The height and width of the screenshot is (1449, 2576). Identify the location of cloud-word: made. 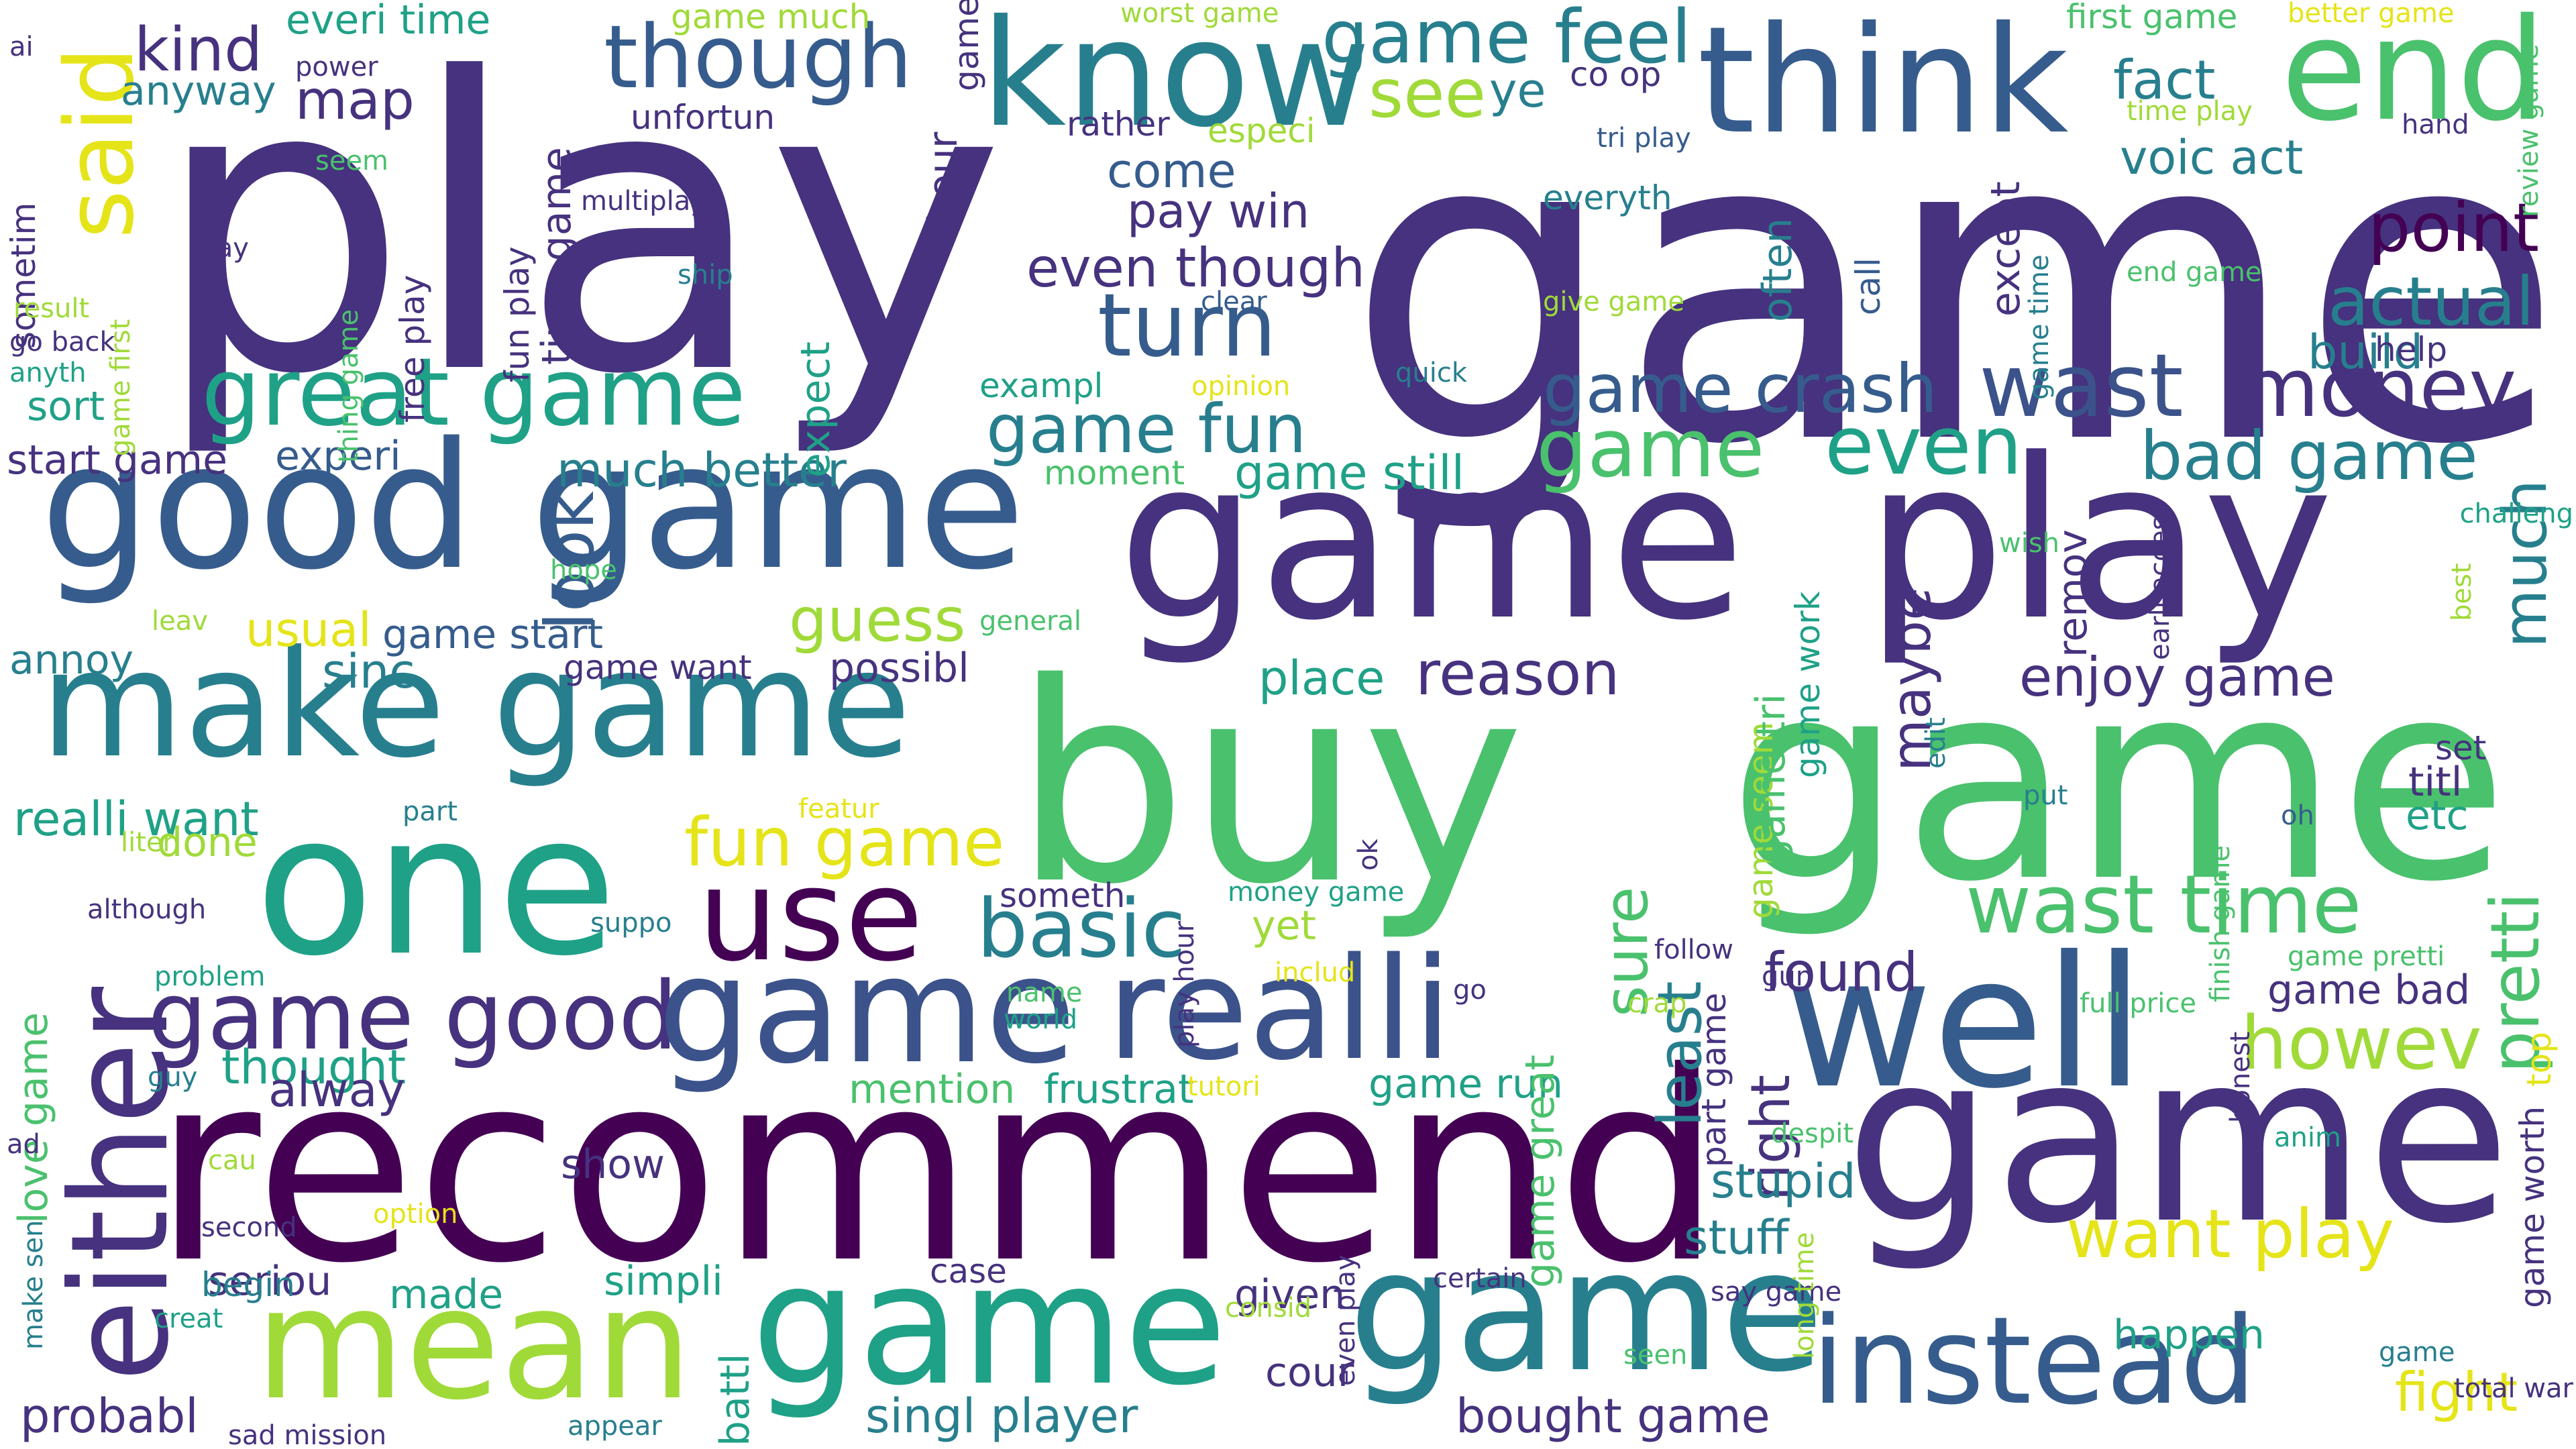
(446, 1294).